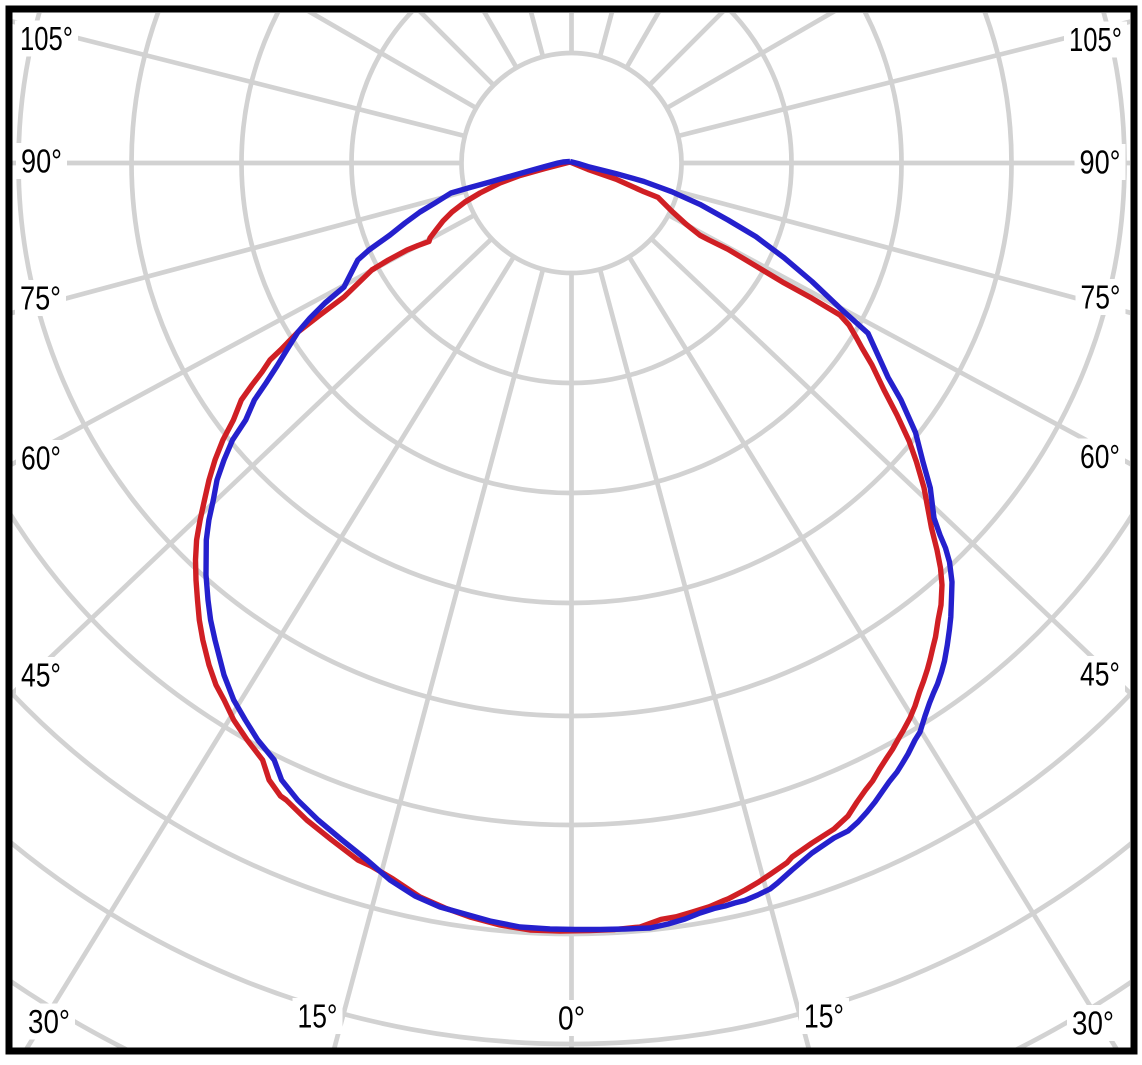 The image size is (1142, 1065). What do you see at coordinates (571, 1018) in the screenshot?
I see `svg-text: 0°` at bounding box center [571, 1018].